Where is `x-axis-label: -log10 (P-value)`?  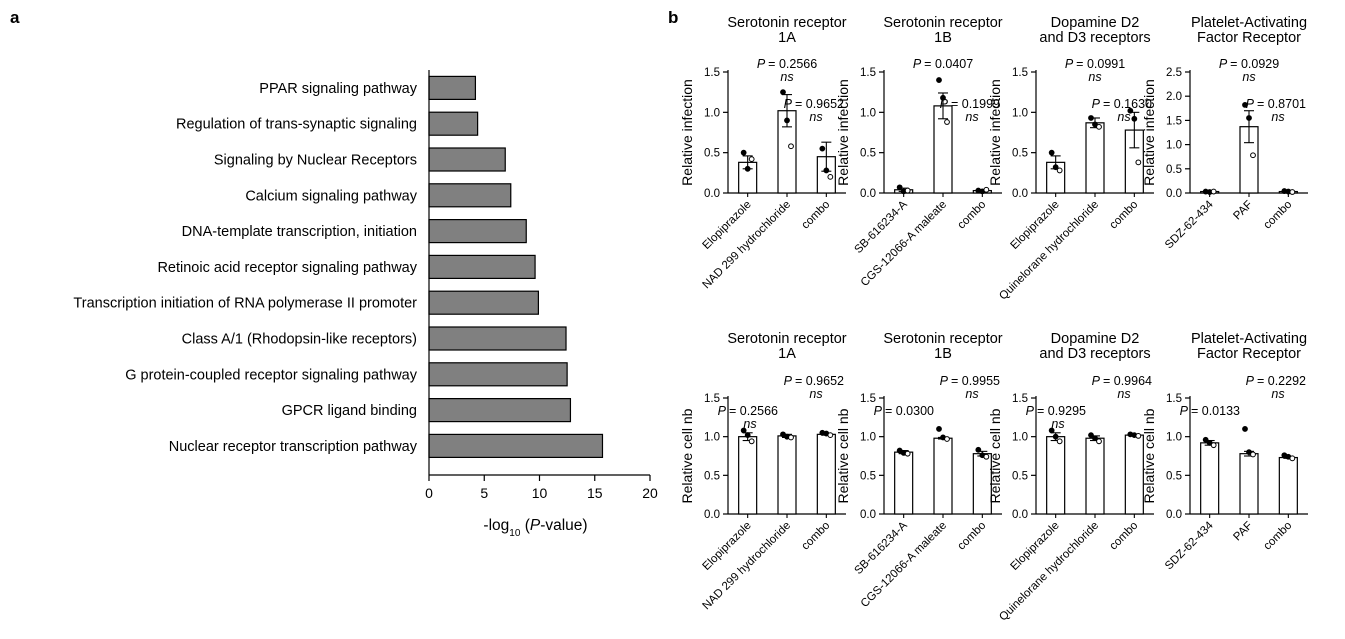 x-axis-label: -log10 (P-value) is located at coordinates (535, 528).